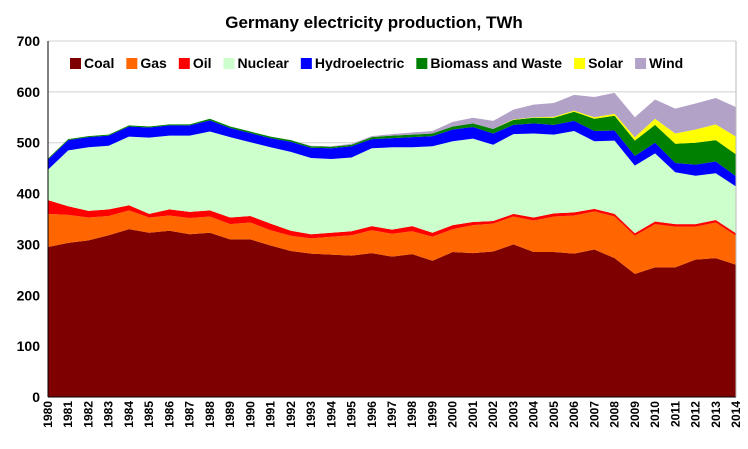 This screenshot has height=449, width=748. I want to click on x-tick-label: 1998, so click(412, 414).